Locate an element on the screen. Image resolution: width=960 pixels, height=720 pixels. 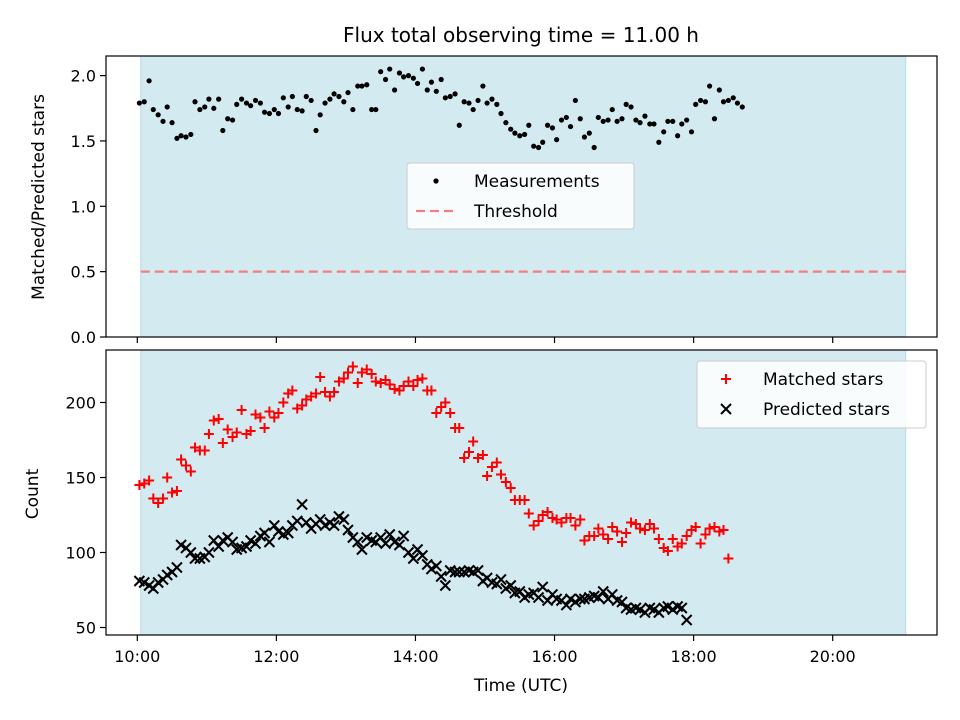
bottom-x-tick-label: 18:00 is located at coordinates (694, 656).